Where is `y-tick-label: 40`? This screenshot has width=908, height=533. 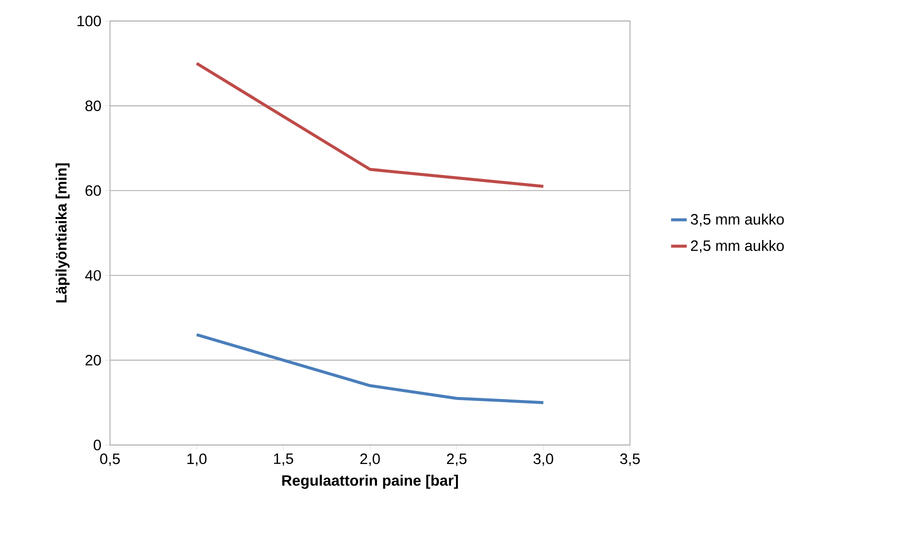 y-tick-label: 40 is located at coordinates (93, 275).